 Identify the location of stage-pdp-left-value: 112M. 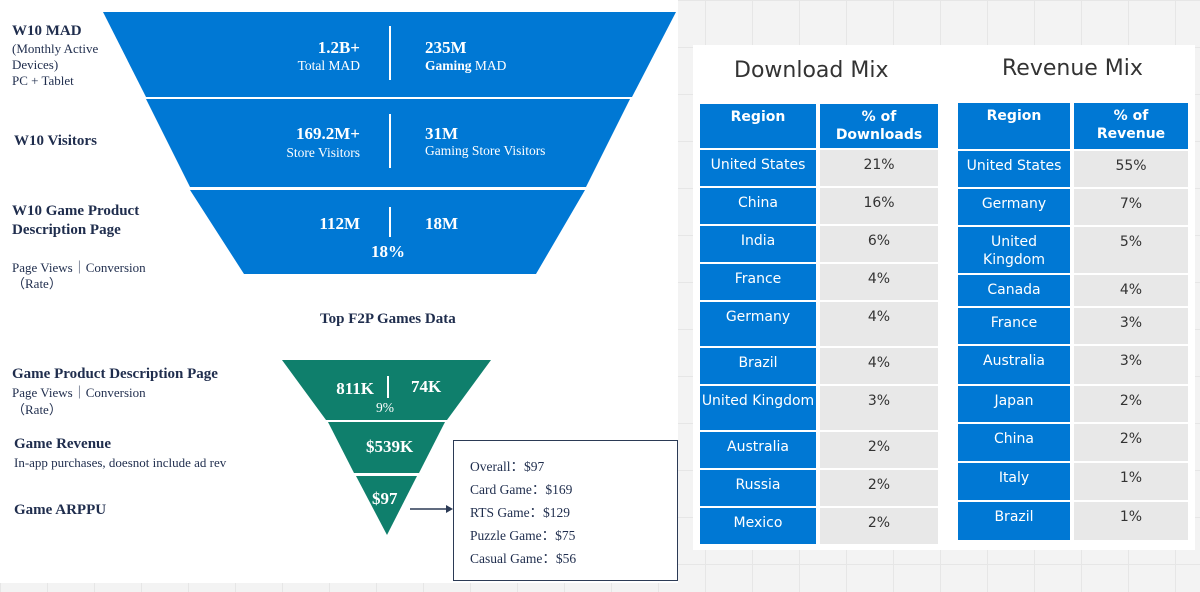
(339, 223).